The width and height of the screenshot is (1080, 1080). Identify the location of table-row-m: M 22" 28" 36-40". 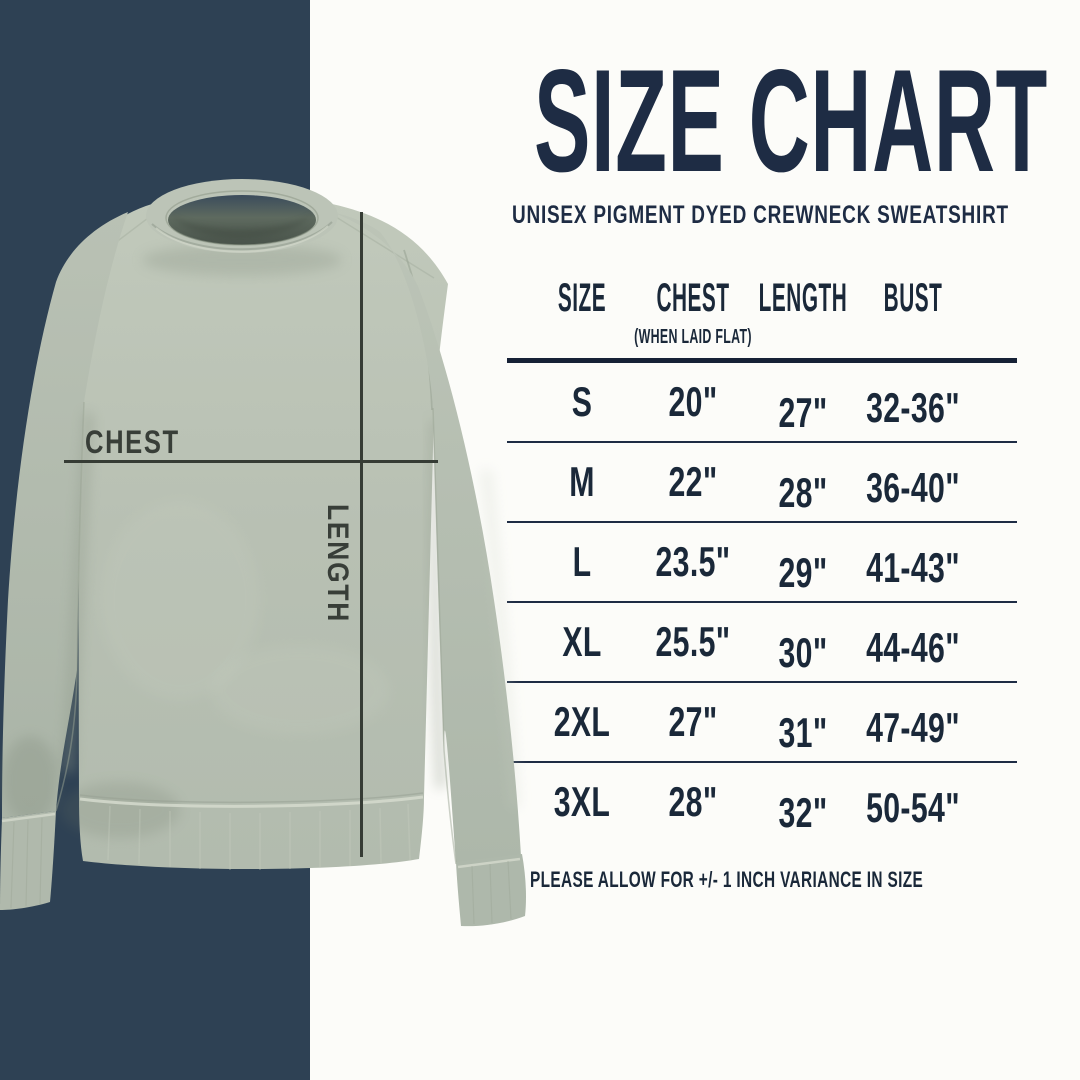
(762, 483).